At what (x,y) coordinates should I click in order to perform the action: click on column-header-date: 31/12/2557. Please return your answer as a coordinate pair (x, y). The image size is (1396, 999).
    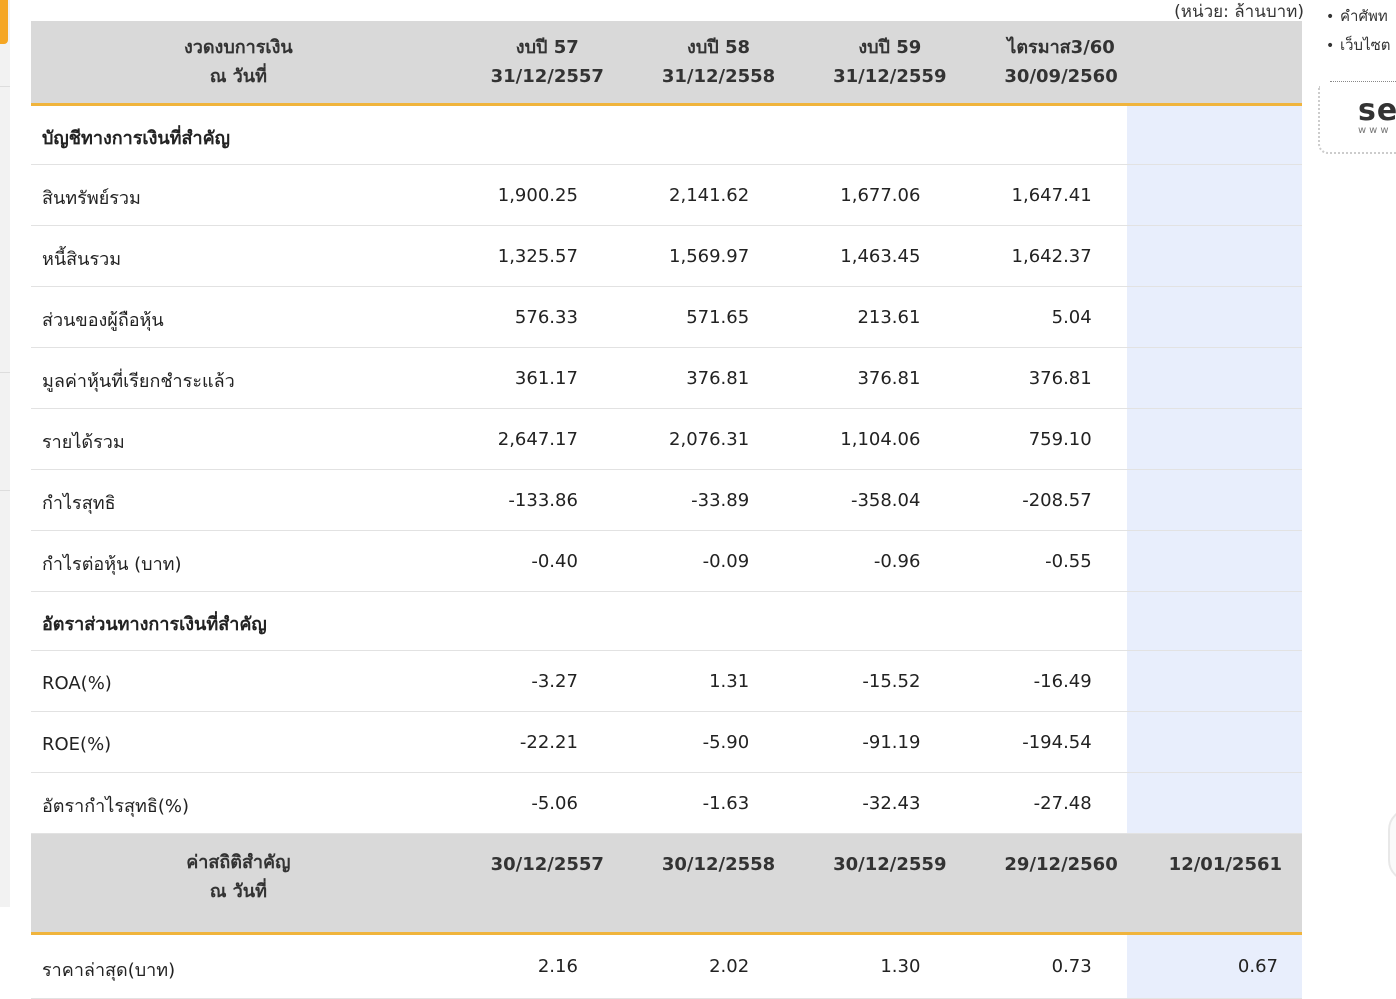
    Looking at the image, I should click on (547, 76).